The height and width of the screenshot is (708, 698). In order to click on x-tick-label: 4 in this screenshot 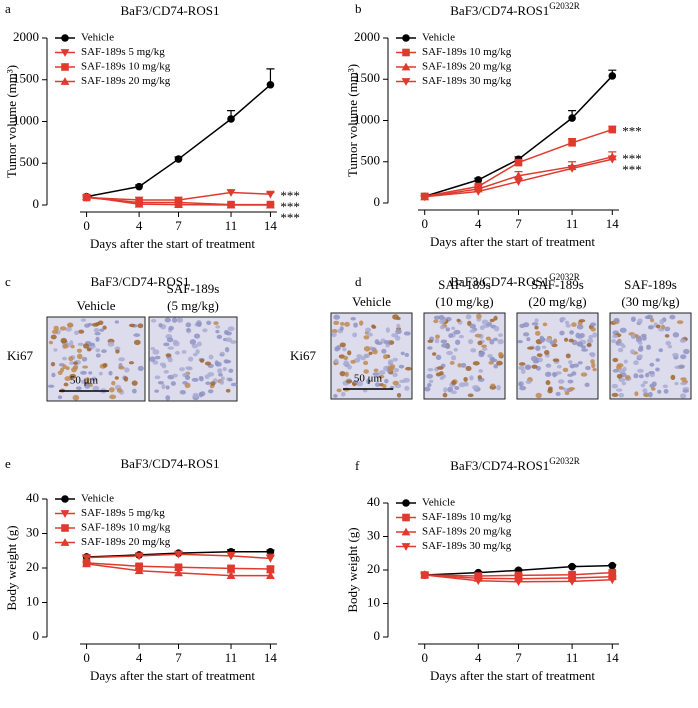, I will do `click(139, 657)`.